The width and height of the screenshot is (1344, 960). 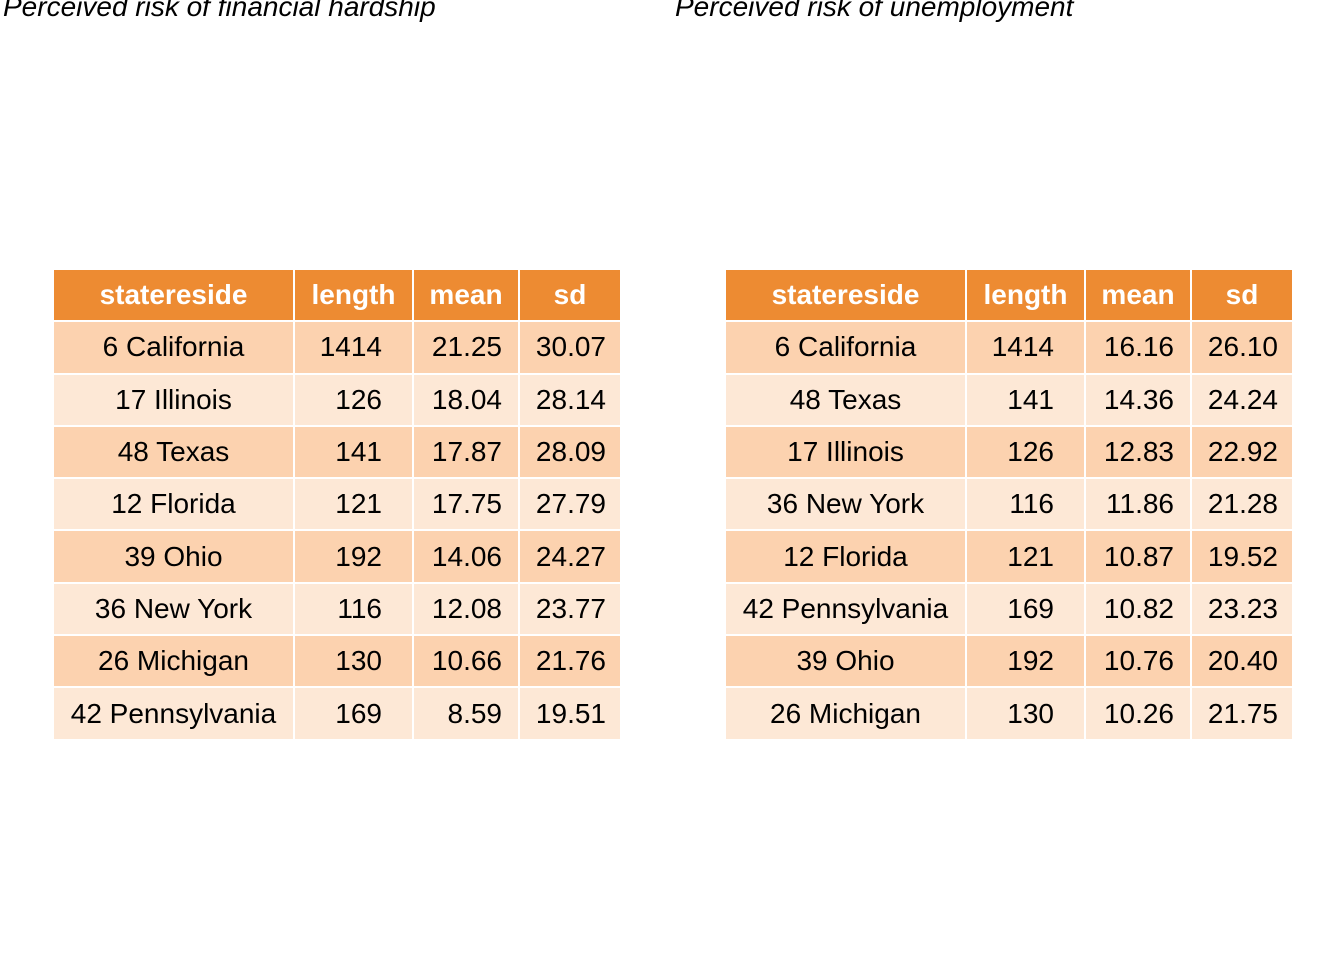 I want to click on table-row: 12 Florida 121 17.75 27.79, so click(x=337, y=504).